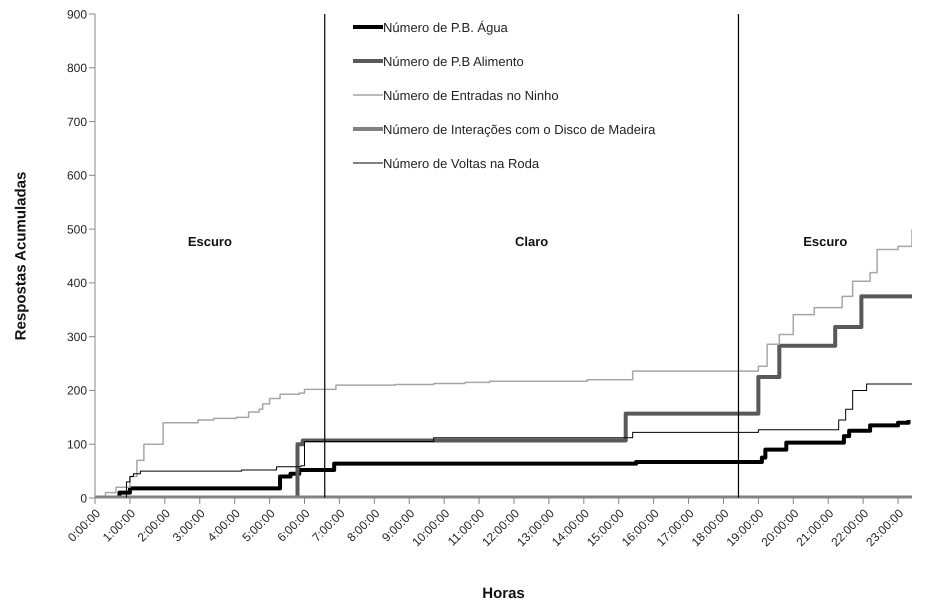  Describe the element at coordinates (84, 498) in the screenshot. I see `y-tick-label: 0` at that location.